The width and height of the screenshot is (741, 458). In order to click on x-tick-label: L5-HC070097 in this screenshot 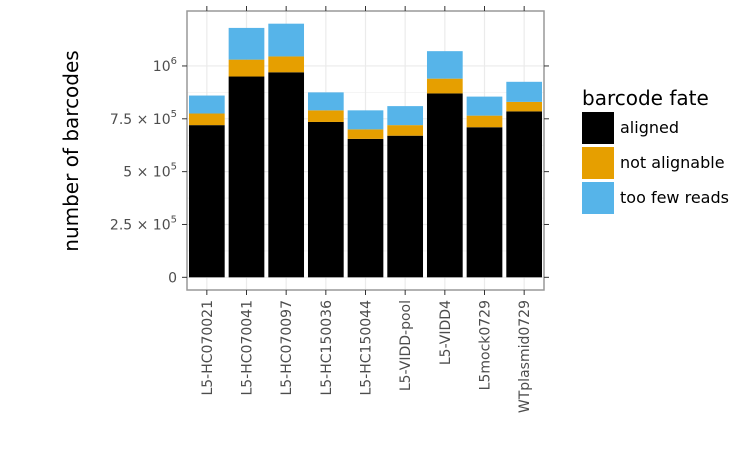, I will do `click(287, 348)`.